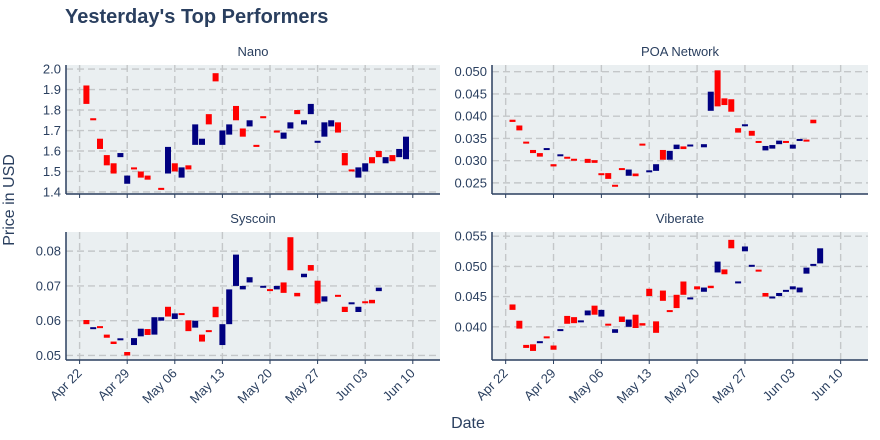 The image size is (880, 440). I want to click on y-tick-label: 0.040, so click(470, 116).